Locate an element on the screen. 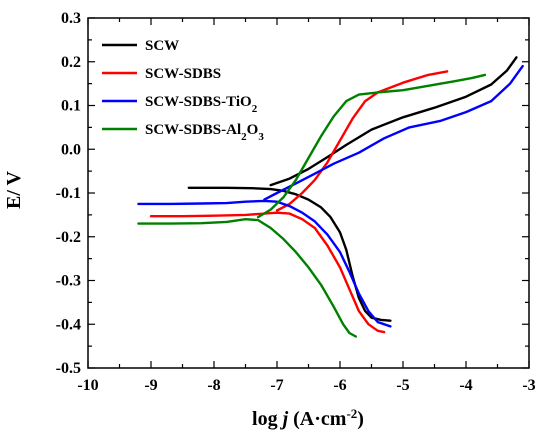 This screenshot has width=550, height=443. legend-label: SCW-SDBS is located at coordinates (183, 74).